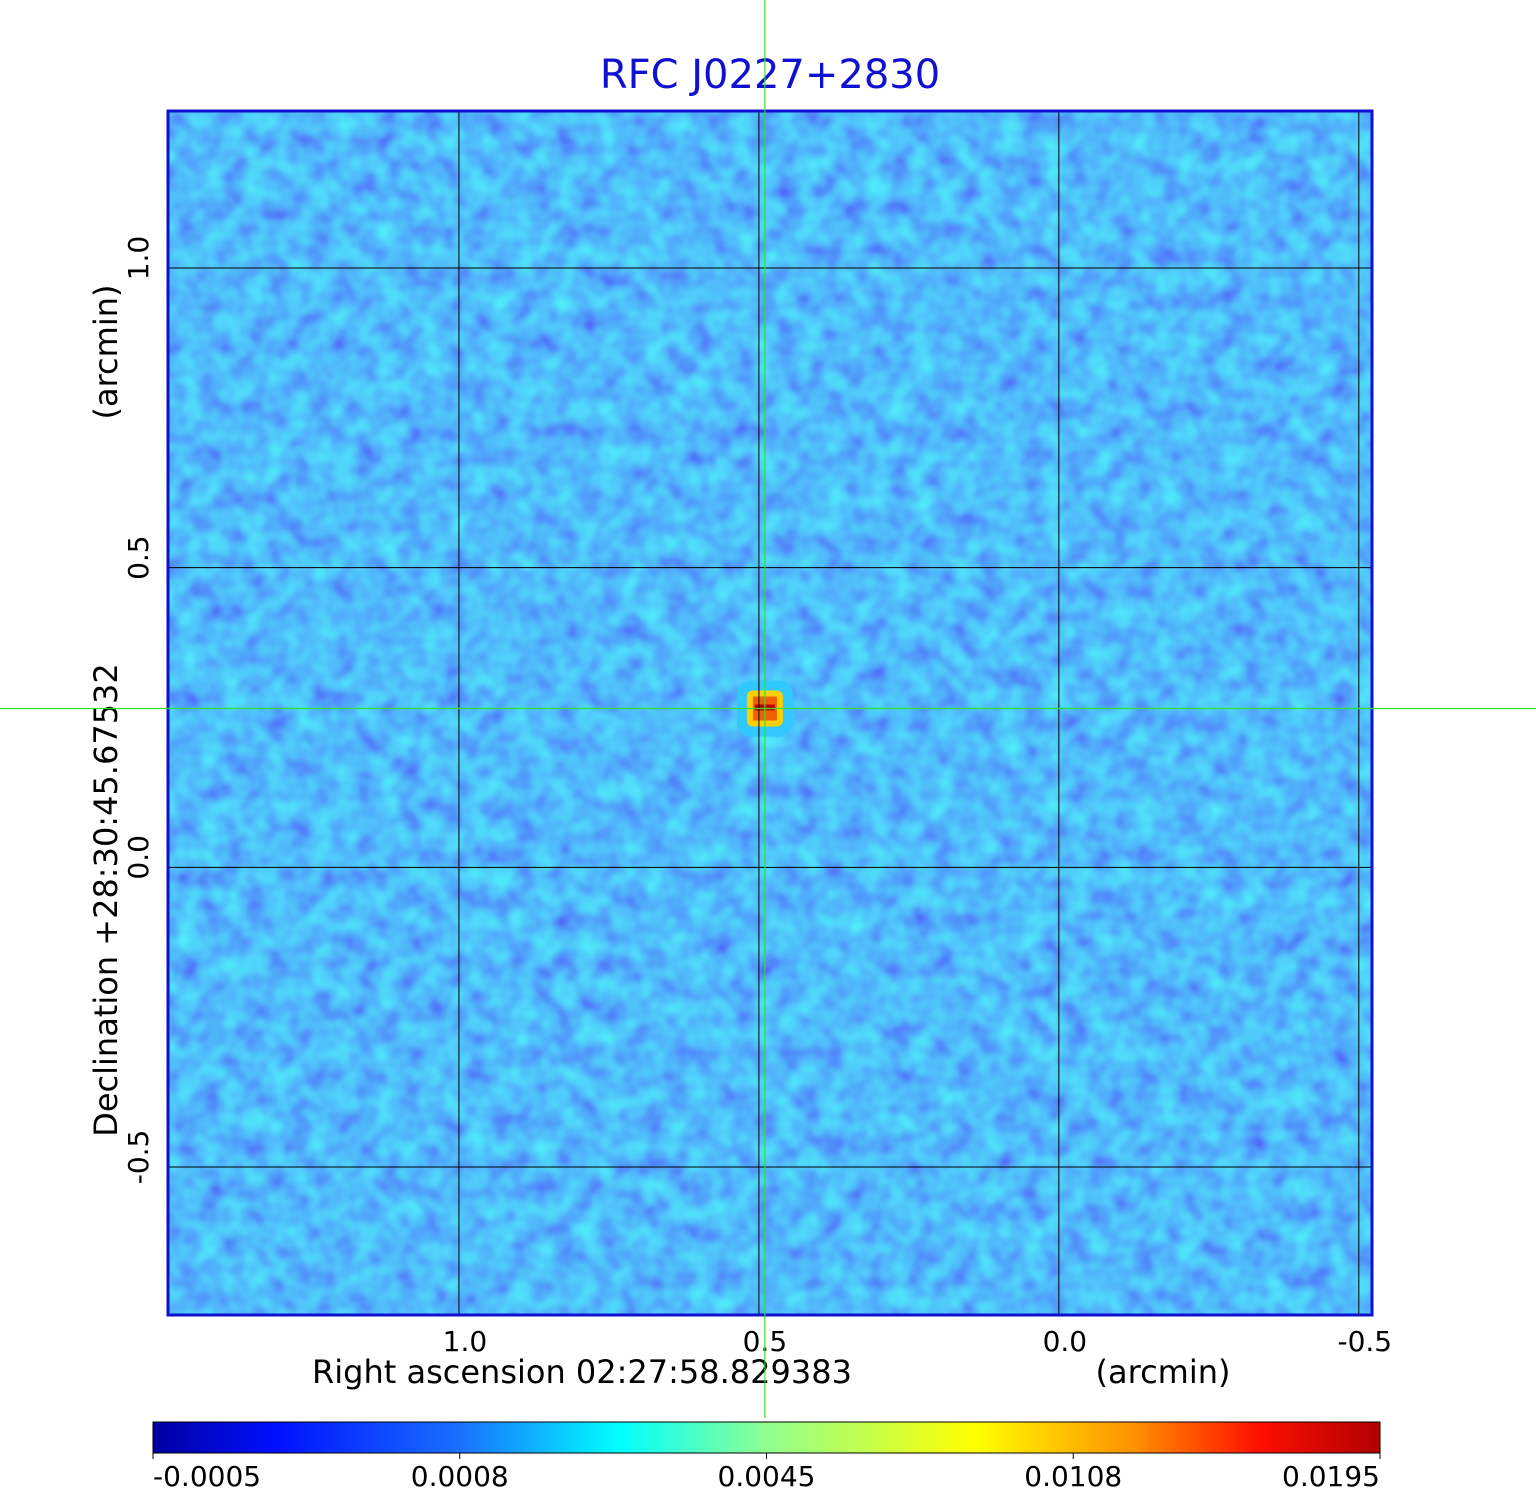 The width and height of the screenshot is (1536, 1511). What do you see at coordinates (1364, 1341) in the screenshot?
I see `x-tick-label: -0.5` at bounding box center [1364, 1341].